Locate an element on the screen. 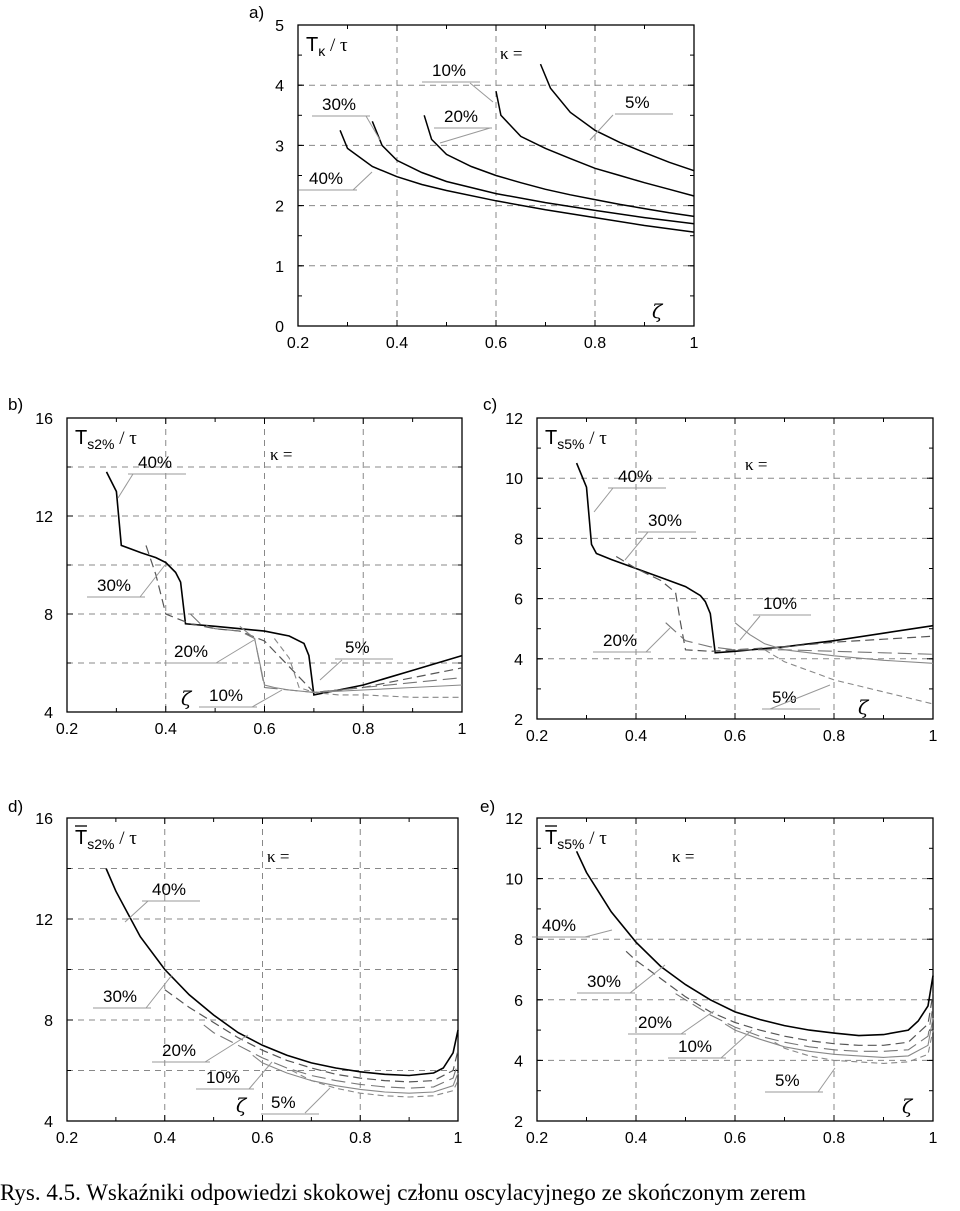  series-label-5pct: 5% is located at coordinates (637, 102).